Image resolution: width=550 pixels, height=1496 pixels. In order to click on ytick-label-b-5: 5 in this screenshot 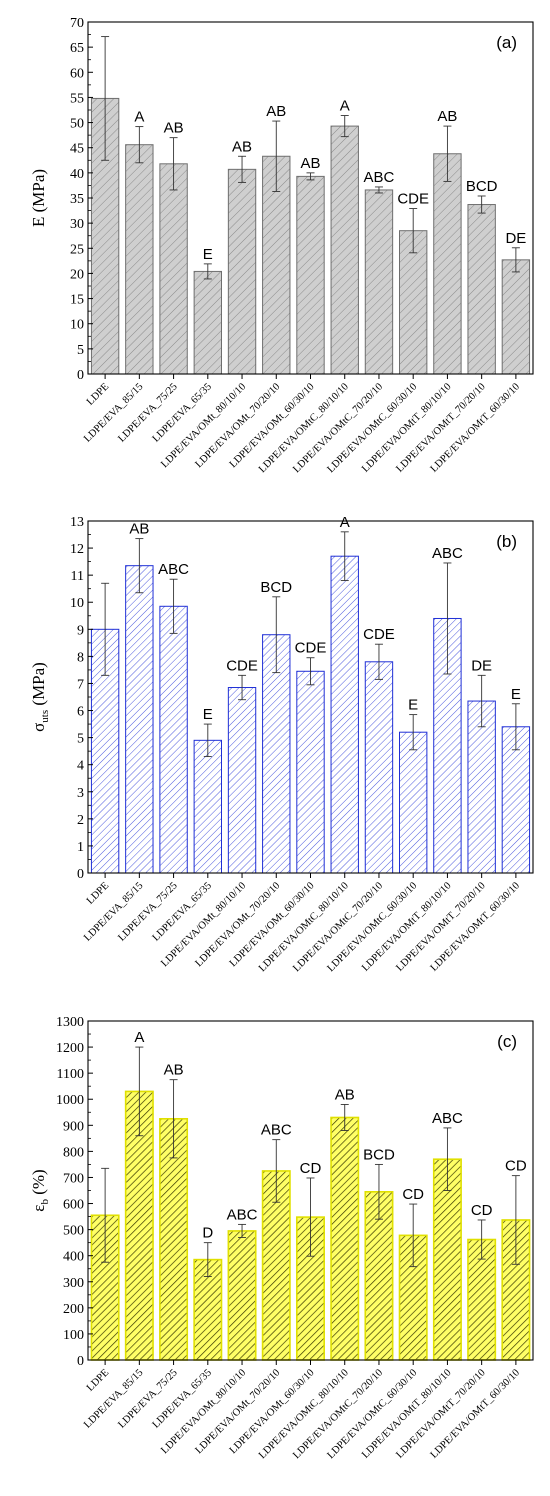, I will do `click(80, 739)`.